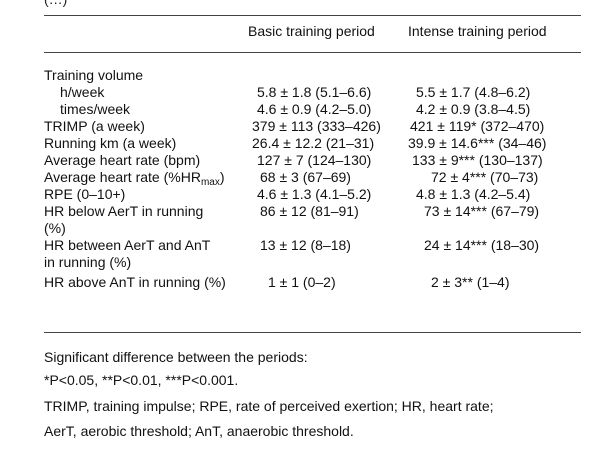 The width and height of the screenshot is (605, 460). Describe the element at coordinates (473, 194) in the screenshot. I see `cell-intense-rpe: 4.8 ± 1.3 (4.2–5.4)` at that location.